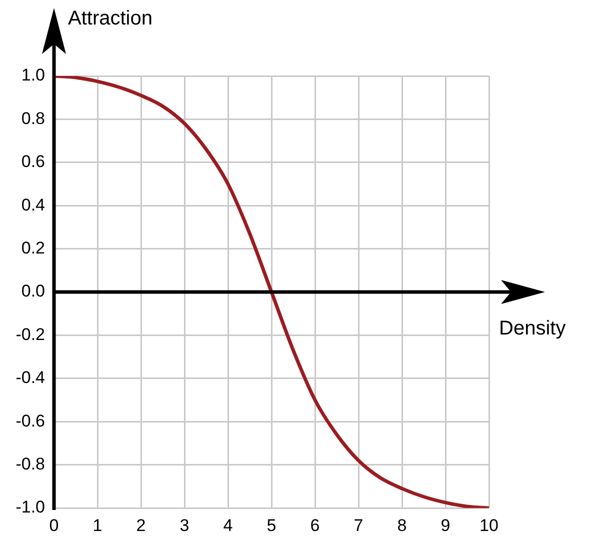 The height and width of the screenshot is (552, 599). What do you see at coordinates (228, 525) in the screenshot?
I see `x-tick-label: 4` at bounding box center [228, 525].